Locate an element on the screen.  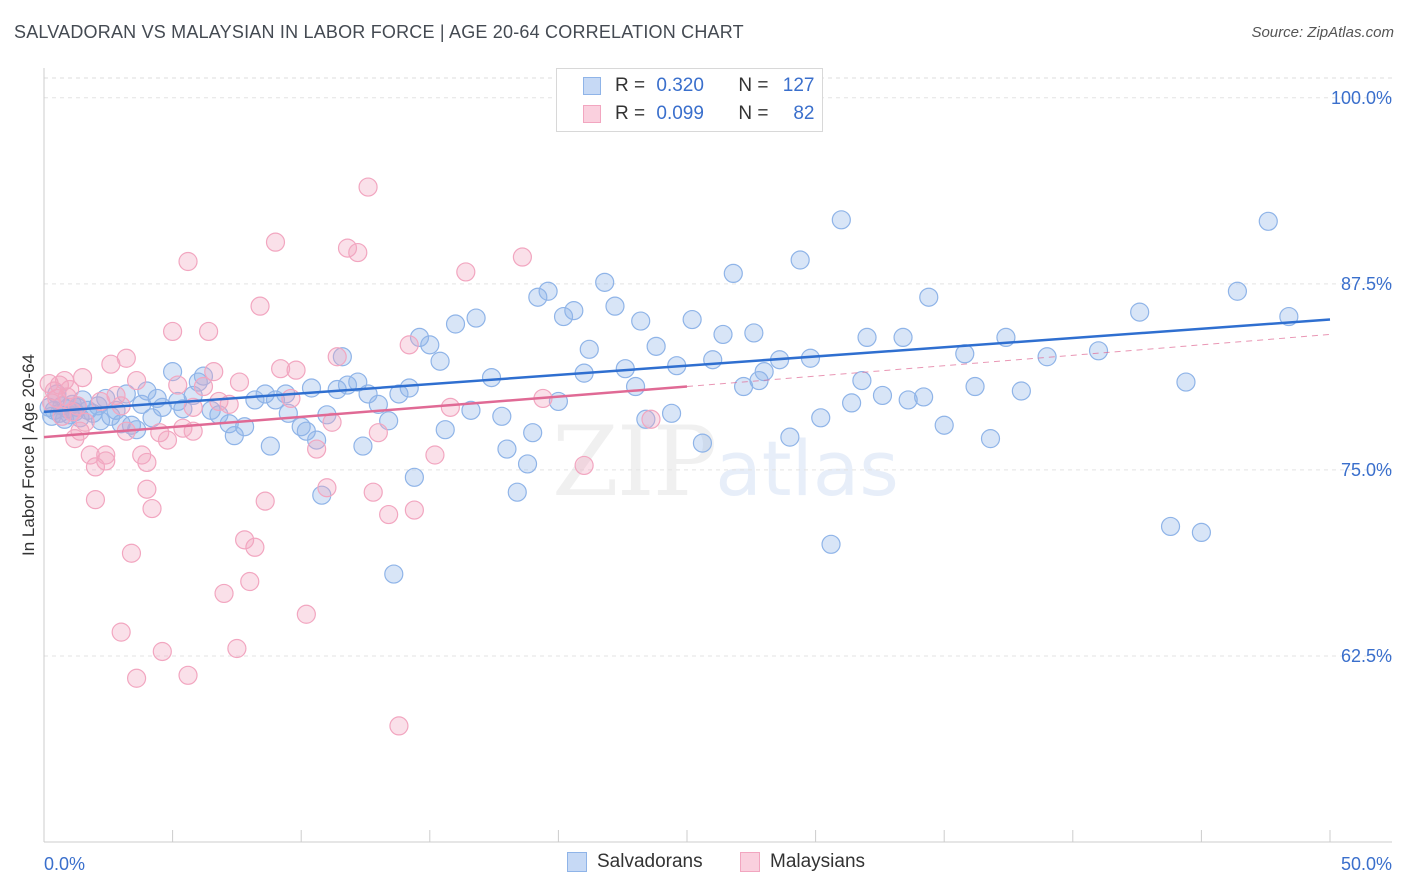
bottom-legend-label-salvadorans: Salvadorans is located at coordinates (650, 861).